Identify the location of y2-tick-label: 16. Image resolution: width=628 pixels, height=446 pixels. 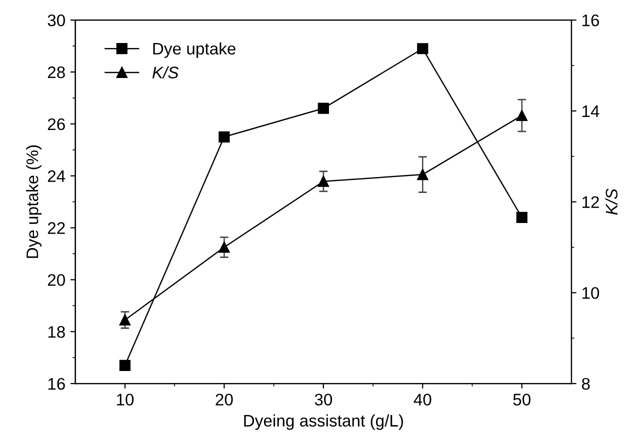
(591, 20).